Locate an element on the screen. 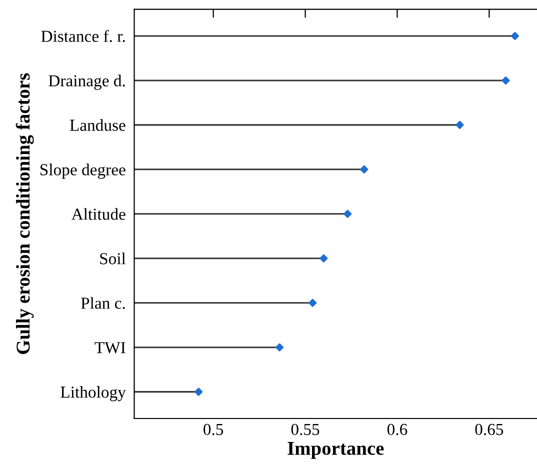  y-tick-label: Altitude is located at coordinates (98, 214).